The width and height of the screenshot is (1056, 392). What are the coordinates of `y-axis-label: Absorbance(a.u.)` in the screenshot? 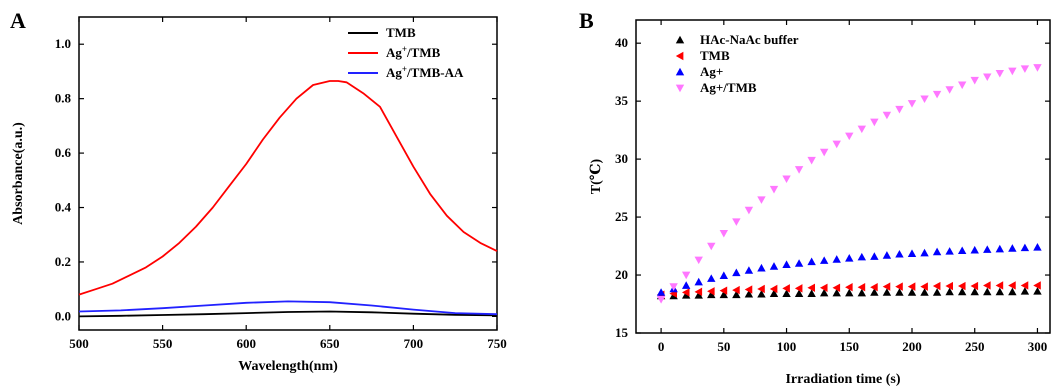 It's located at (18, 173).